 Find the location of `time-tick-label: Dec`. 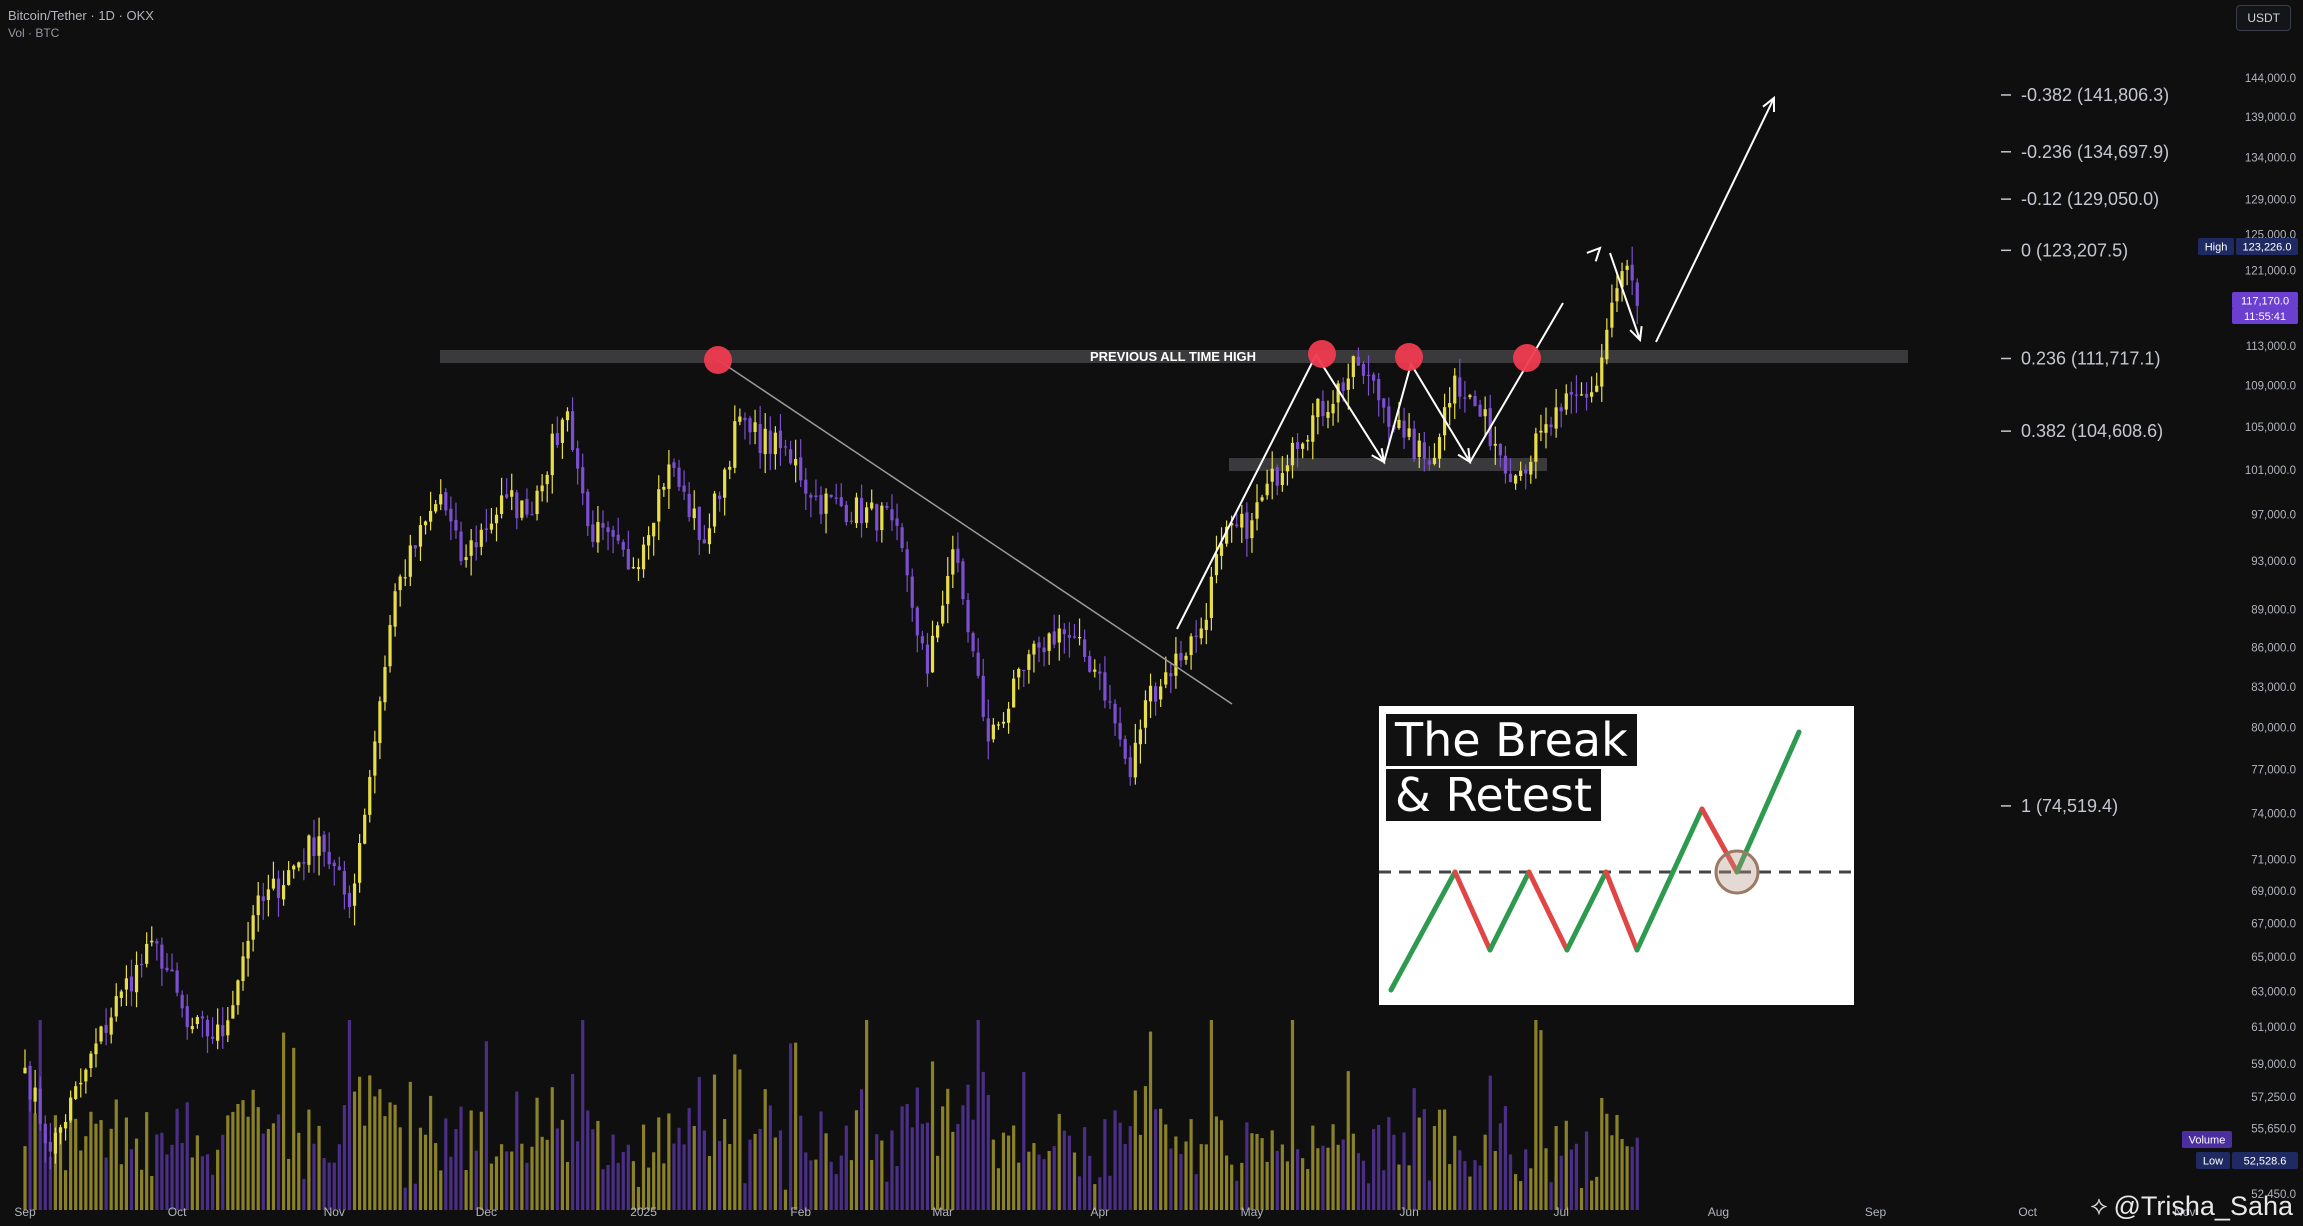

time-tick-label: Dec is located at coordinates (486, 1212).